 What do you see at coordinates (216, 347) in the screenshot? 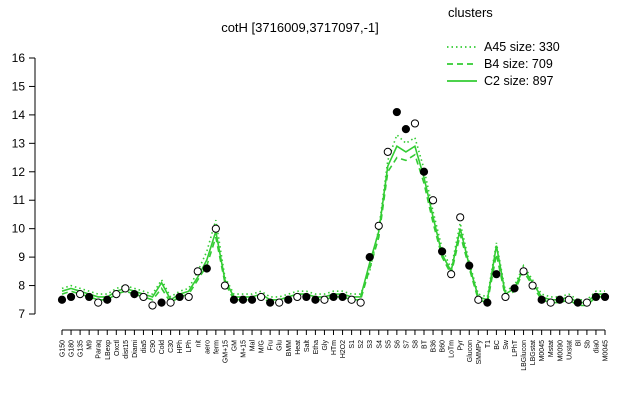
I see `x-tick-label: ferm` at bounding box center [216, 347].